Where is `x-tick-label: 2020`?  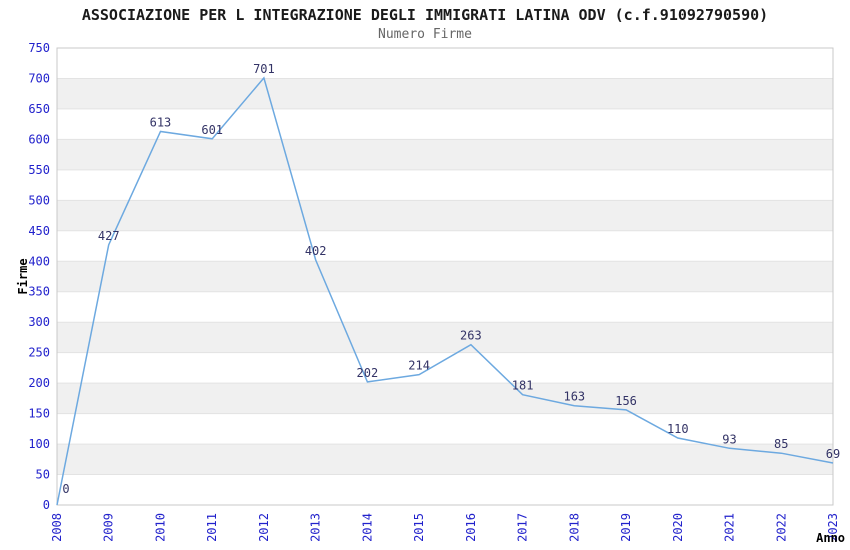 x-tick-label: 2020 is located at coordinates (678, 527).